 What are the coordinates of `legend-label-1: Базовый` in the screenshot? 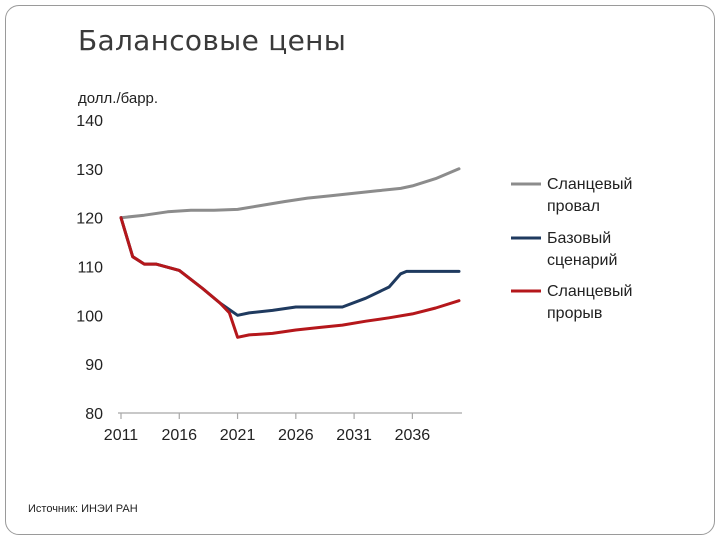 It's located at (579, 238).